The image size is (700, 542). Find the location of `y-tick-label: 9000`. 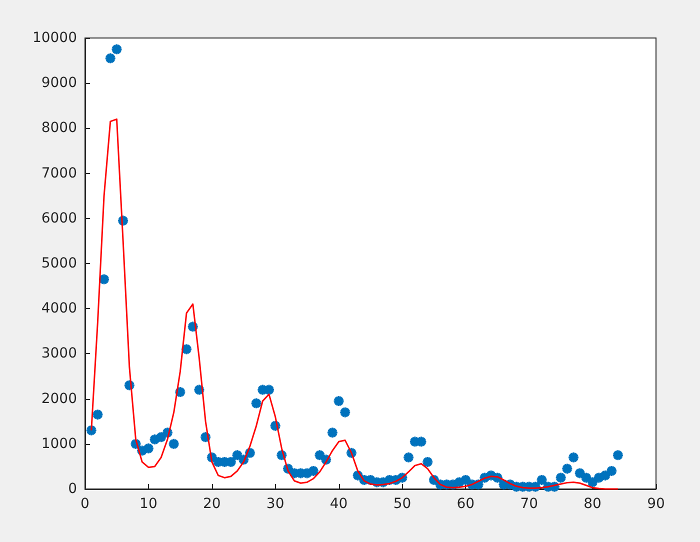

y-tick-label: 9000 is located at coordinates (59, 83).